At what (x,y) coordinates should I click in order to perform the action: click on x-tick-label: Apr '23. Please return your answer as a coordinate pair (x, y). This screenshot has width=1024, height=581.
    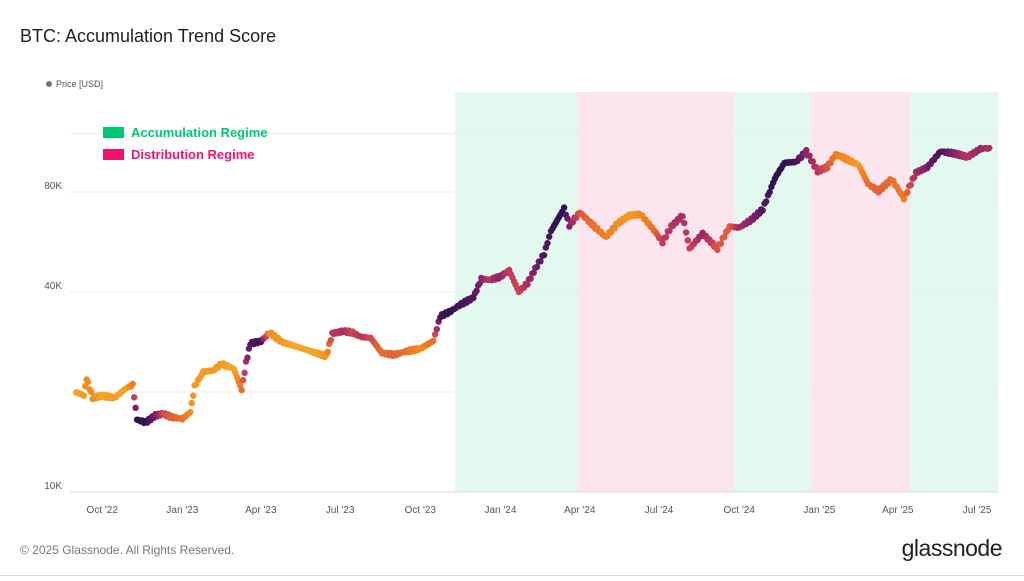
    Looking at the image, I should click on (261, 510).